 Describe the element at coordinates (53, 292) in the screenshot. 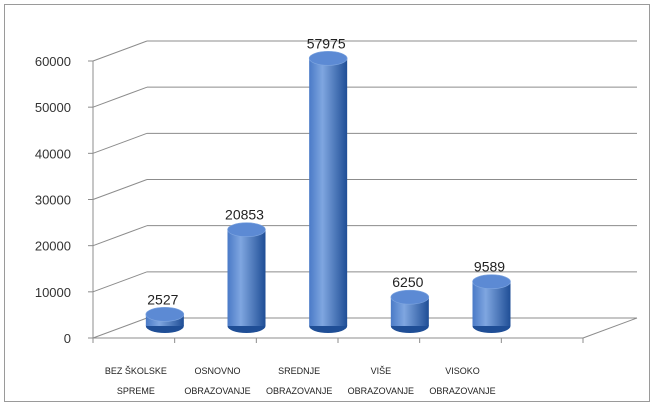

I see `y-tick-label: 10000` at that location.